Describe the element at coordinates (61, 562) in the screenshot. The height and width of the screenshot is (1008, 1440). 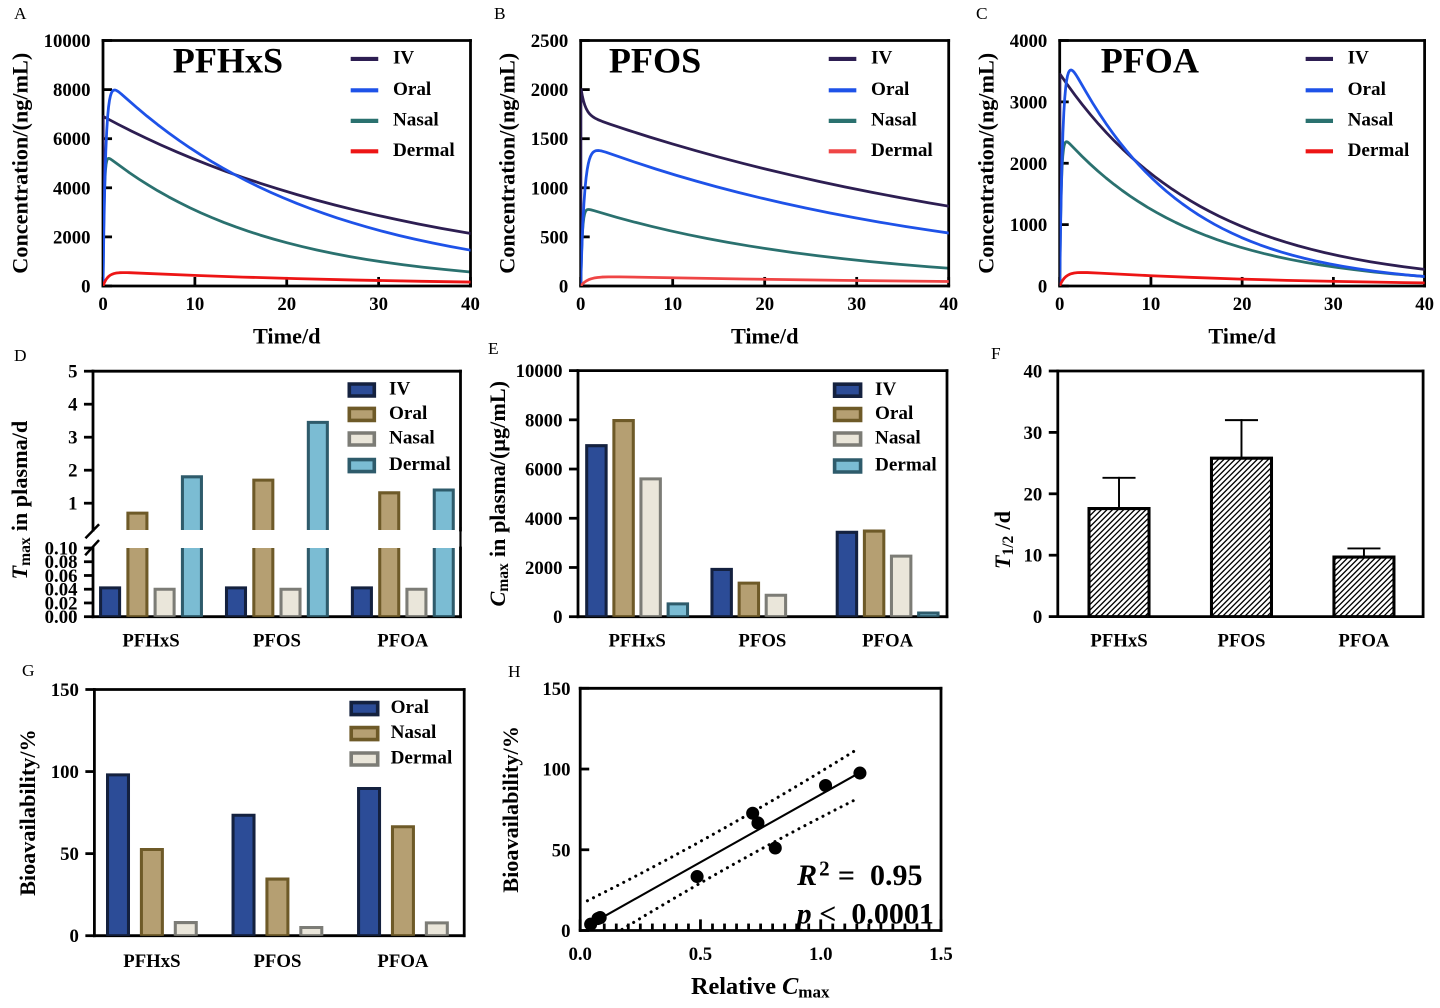
I see `svg-text: 0.08` at that location.